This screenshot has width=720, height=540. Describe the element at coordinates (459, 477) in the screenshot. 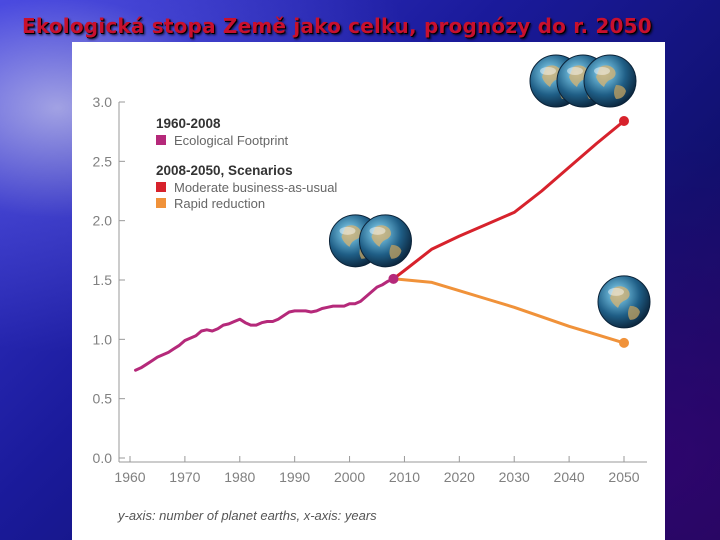

I see `x-tick-label: 2020` at that location.